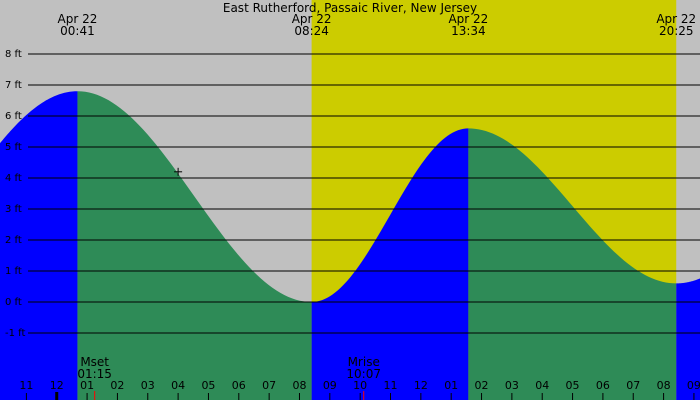 Image resolution: width=700 pixels, height=400 pixels. I want to click on y-tick-label: 6 ft, so click(13, 116).